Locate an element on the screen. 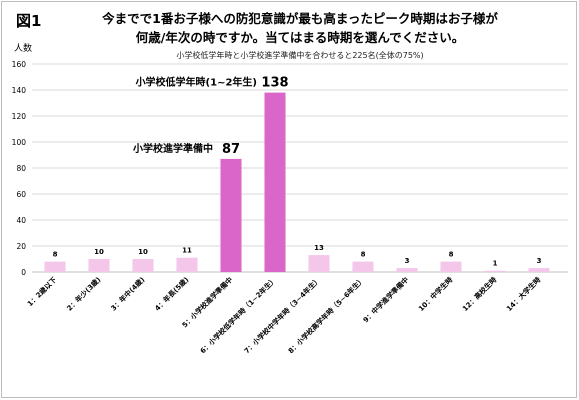 Image resolution: width=579 pixels, height=400 pixels. y-tick-label: 60 is located at coordinates (21, 194).